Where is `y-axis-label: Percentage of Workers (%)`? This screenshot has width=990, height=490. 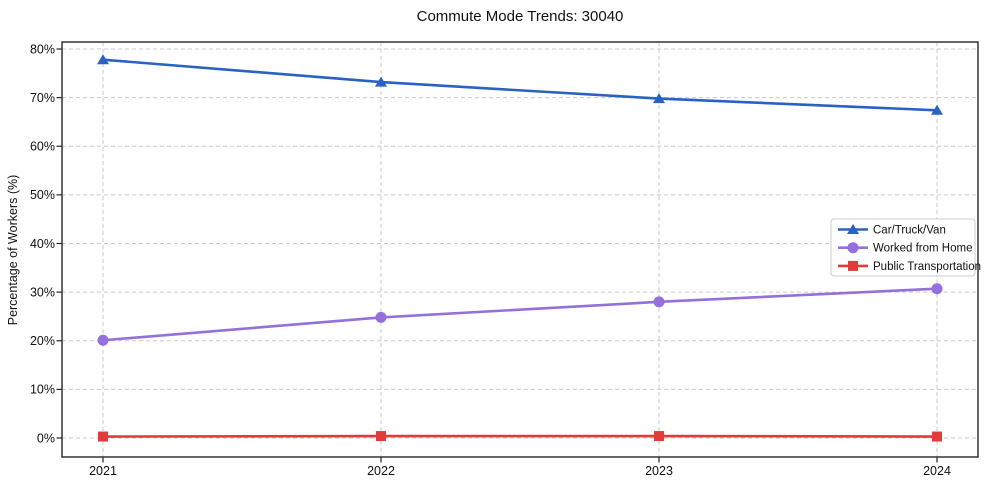 y-axis-label: Percentage of Workers (%) is located at coordinates (13, 250).